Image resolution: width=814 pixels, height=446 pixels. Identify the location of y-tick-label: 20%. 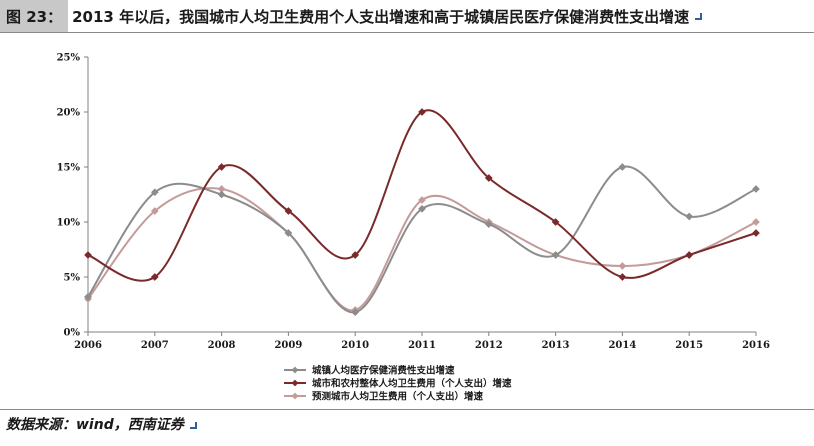
(69, 113).